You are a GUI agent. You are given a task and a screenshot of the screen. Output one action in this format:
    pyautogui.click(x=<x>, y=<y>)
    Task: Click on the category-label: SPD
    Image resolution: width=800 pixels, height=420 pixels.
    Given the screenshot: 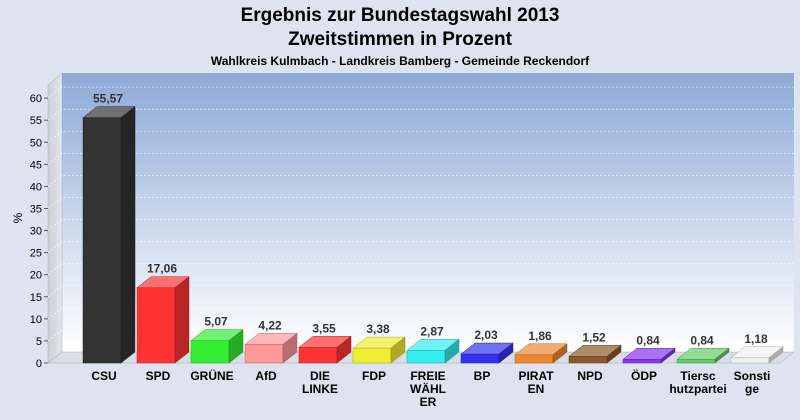 What is the action you would take?
    pyautogui.click(x=158, y=376)
    